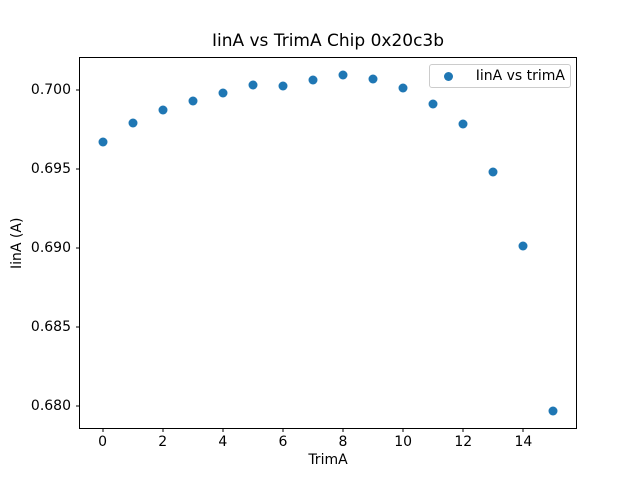 The width and height of the screenshot is (640, 480). Describe the element at coordinates (448, 76) in the screenshot. I see `legend-marker-icon` at that location.